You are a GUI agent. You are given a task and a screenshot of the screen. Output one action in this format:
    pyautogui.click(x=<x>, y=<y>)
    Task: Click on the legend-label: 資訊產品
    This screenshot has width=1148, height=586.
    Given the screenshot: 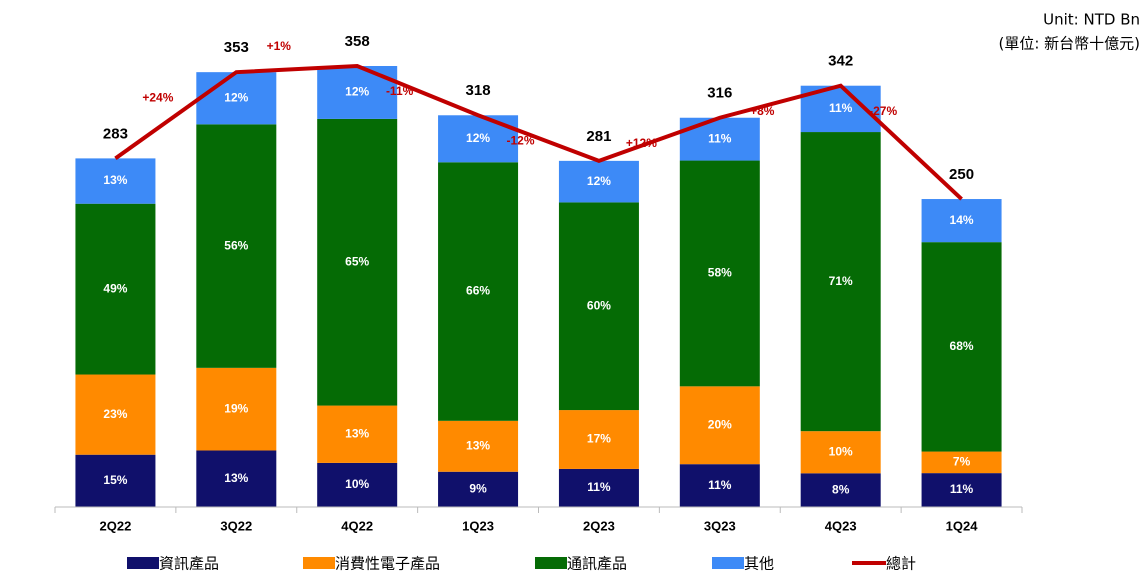 What is the action you would take?
    pyautogui.click(x=189, y=564)
    